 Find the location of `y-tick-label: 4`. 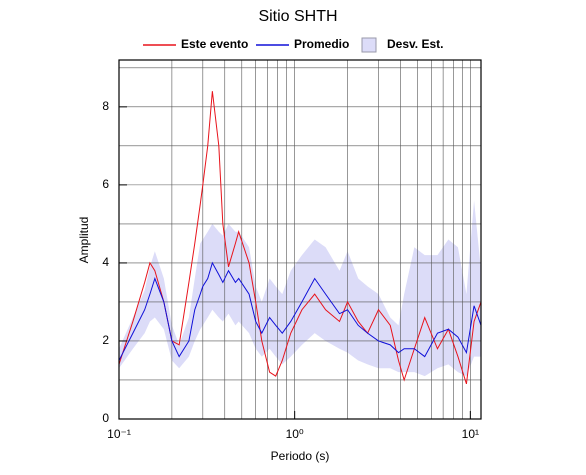

y-tick-label: 4 is located at coordinates (105, 262).